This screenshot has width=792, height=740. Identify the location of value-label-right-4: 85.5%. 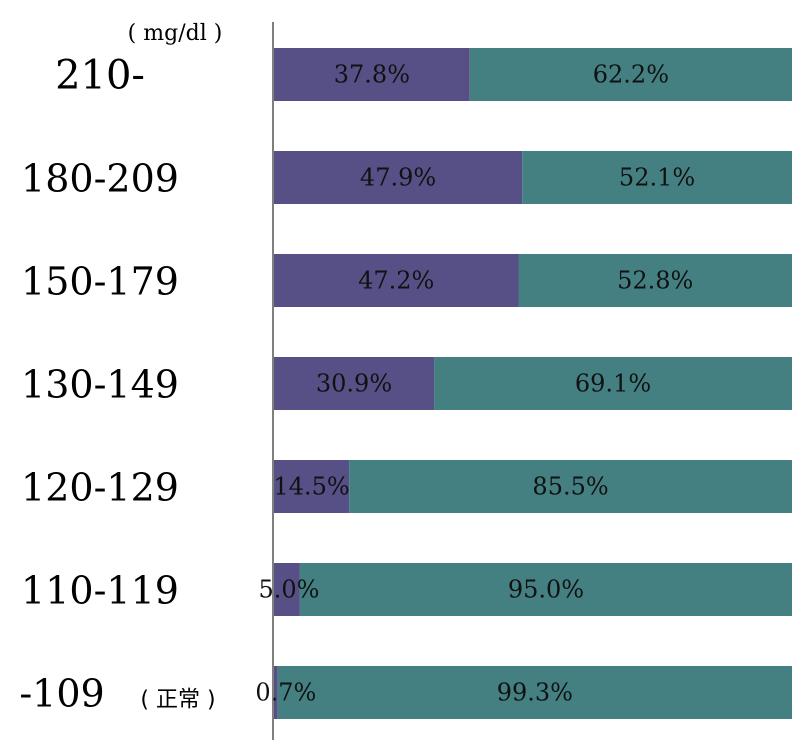
(570, 487).